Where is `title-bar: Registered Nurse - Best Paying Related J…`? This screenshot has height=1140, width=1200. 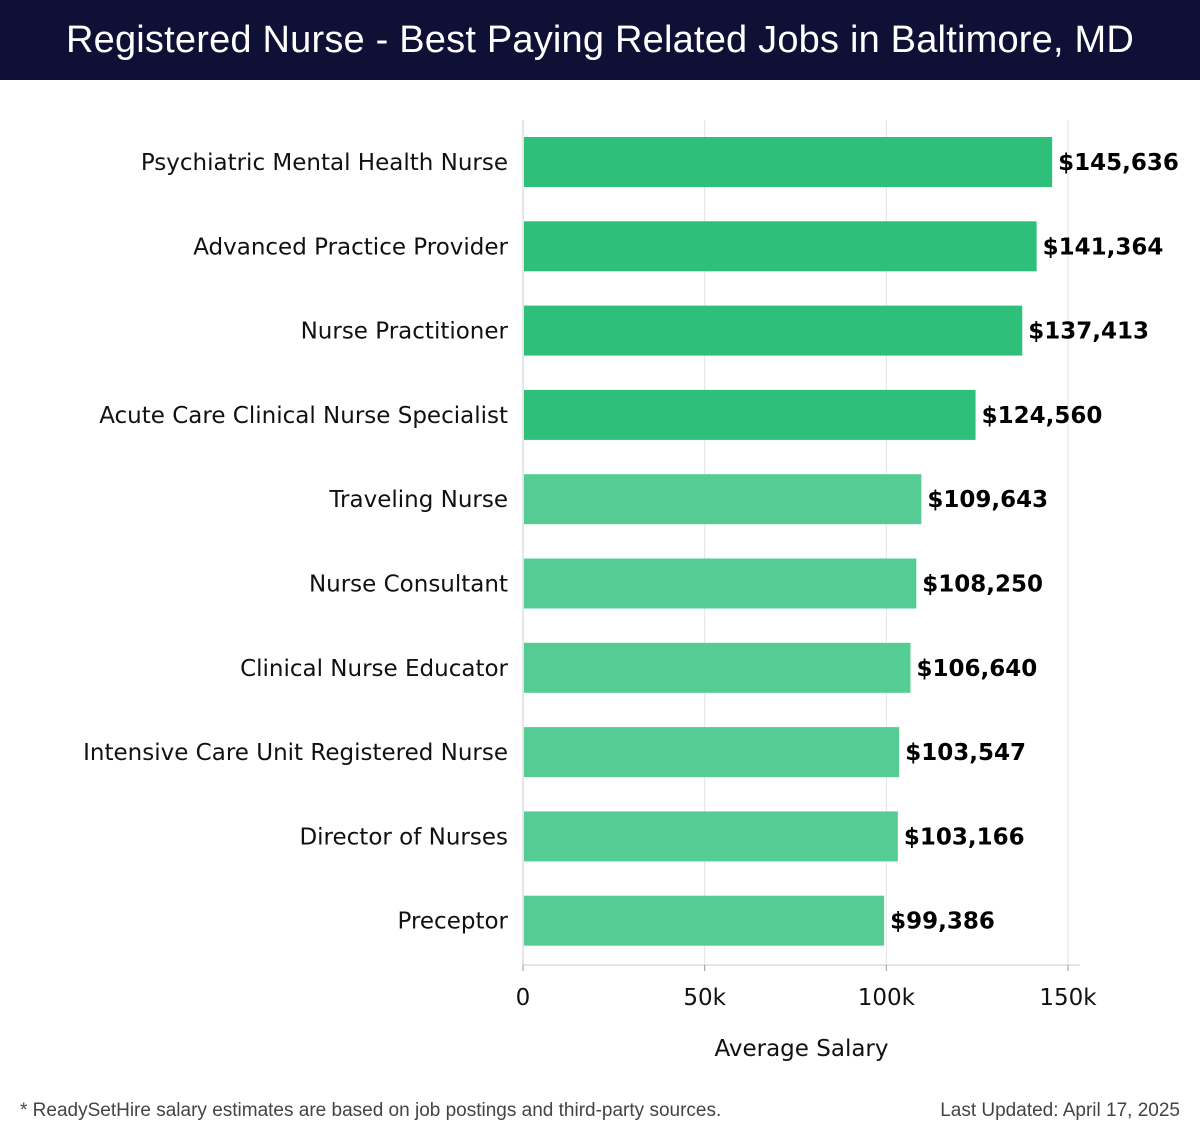
title-bar: Registered Nurse - Best Paying Related J… is located at coordinates (600, 40).